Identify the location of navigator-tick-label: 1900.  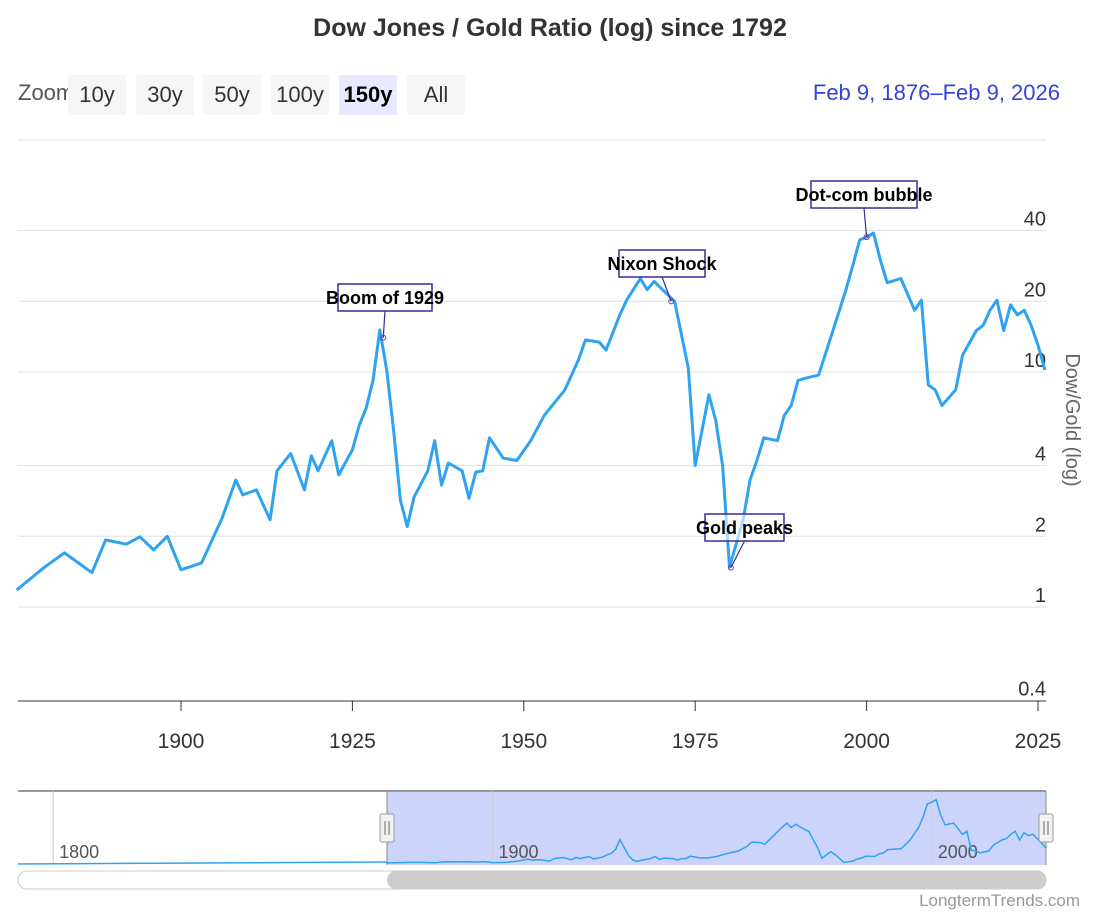
(518, 852).